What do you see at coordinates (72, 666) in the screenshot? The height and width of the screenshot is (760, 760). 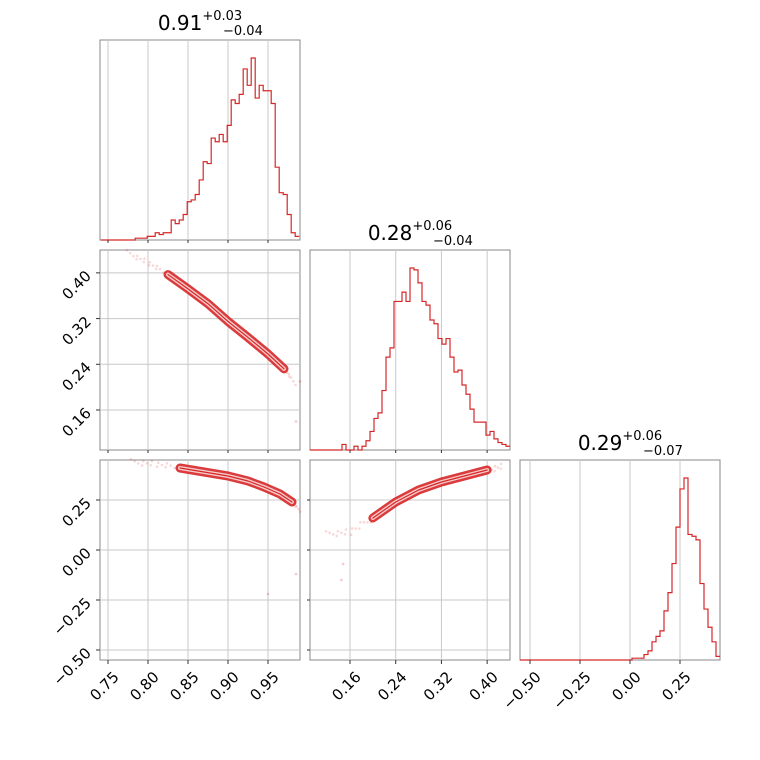 I see `y-tick-label: −0.50` at bounding box center [72, 666].